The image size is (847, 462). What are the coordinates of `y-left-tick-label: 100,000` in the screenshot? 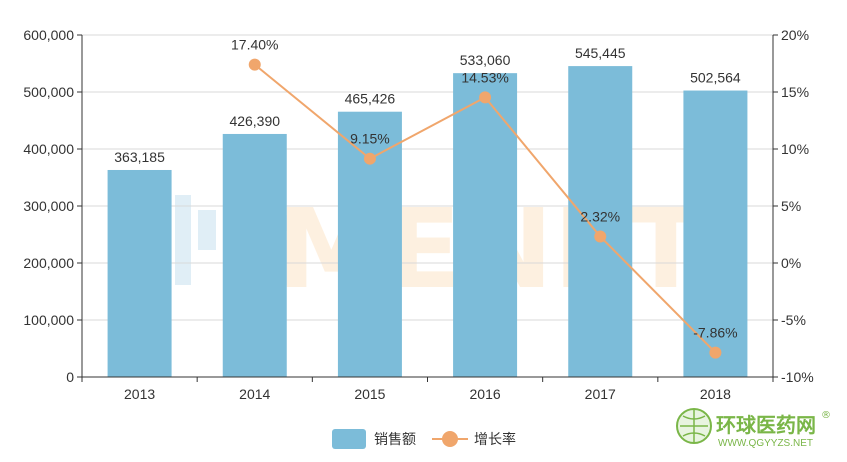 It's located at (48, 320).